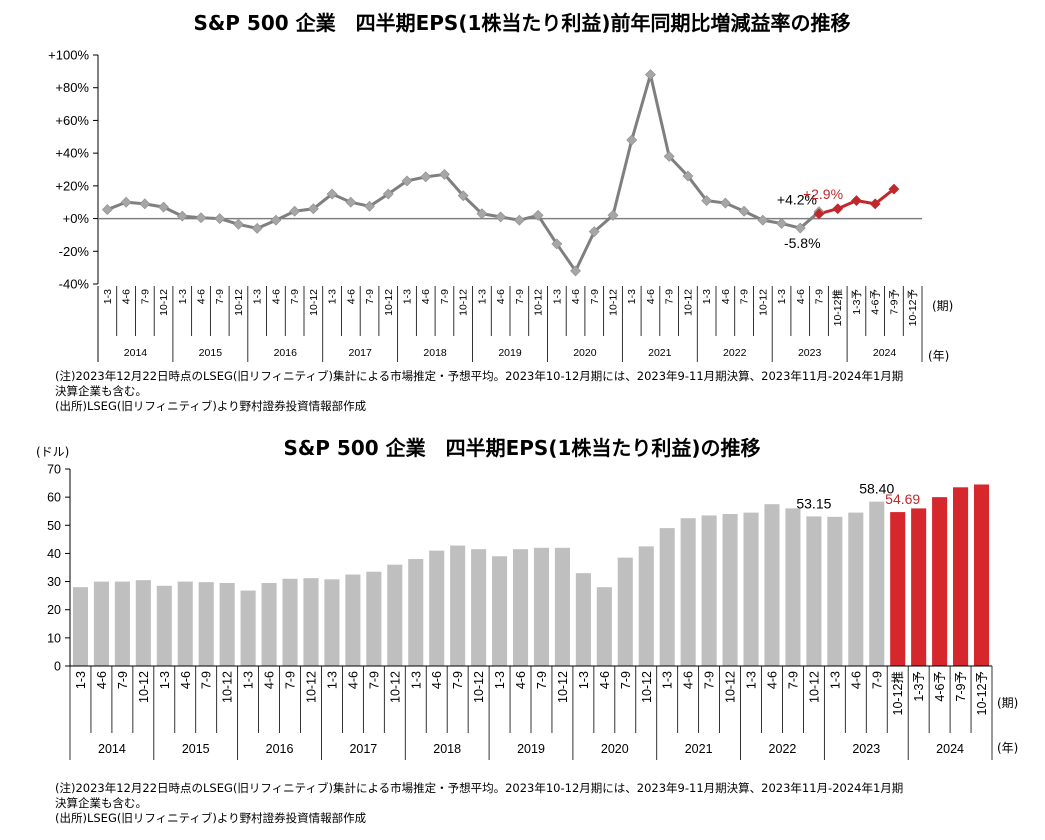 Image resolution: width=1045 pixels, height=840 pixels. What do you see at coordinates (783, 749) in the screenshot?
I see `chart2-year-label: 2022` at bounding box center [783, 749].